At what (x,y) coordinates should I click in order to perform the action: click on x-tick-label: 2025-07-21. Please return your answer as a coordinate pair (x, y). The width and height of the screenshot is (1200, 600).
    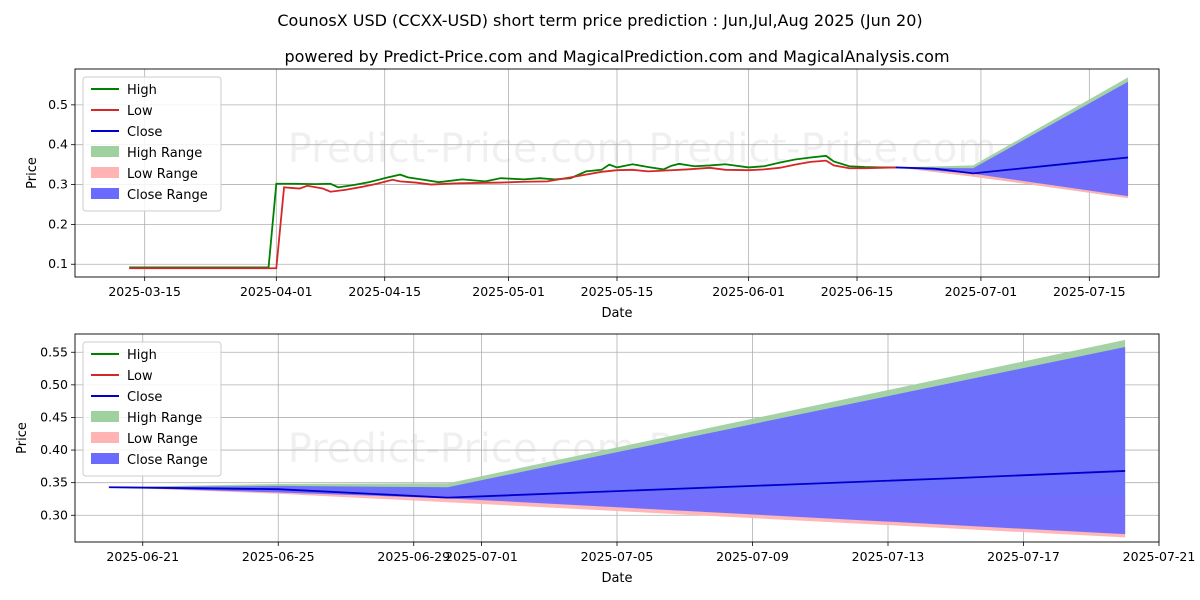
    Looking at the image, I should click on (1159, 556).